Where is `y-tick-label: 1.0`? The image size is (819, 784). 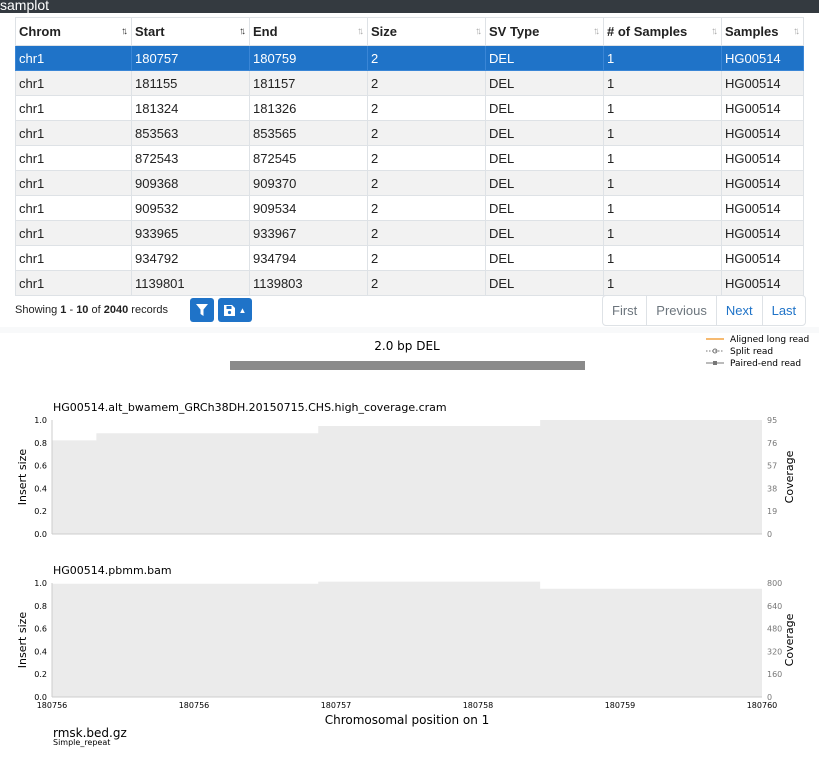 y-tick-label: 1.0 is located at coordinates (40, 420).